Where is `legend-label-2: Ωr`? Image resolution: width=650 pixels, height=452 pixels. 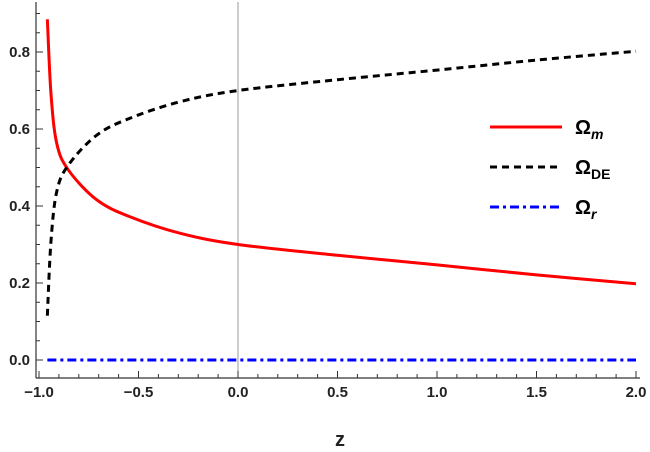 legend-label-2: Ωr is located at coordinates (586, 209).